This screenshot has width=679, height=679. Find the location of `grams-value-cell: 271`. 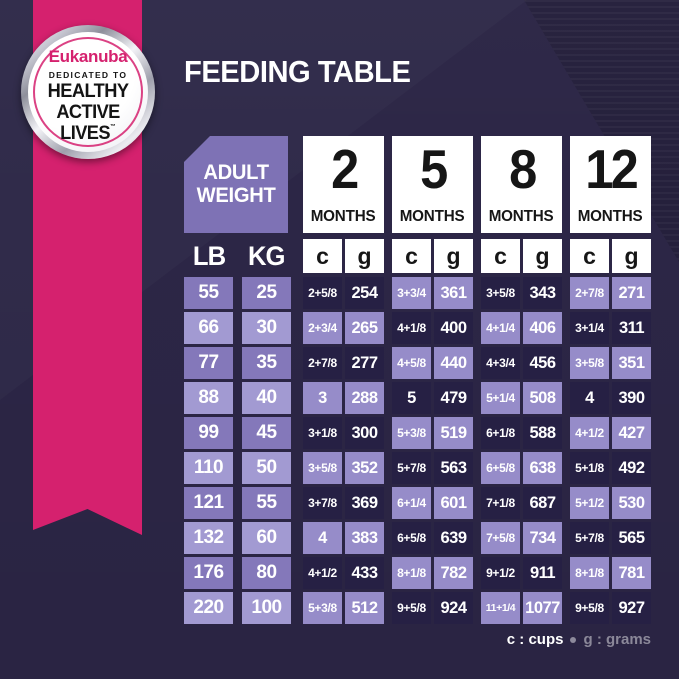

grams-value-cell: 271 is located at coordinates (631, 293).